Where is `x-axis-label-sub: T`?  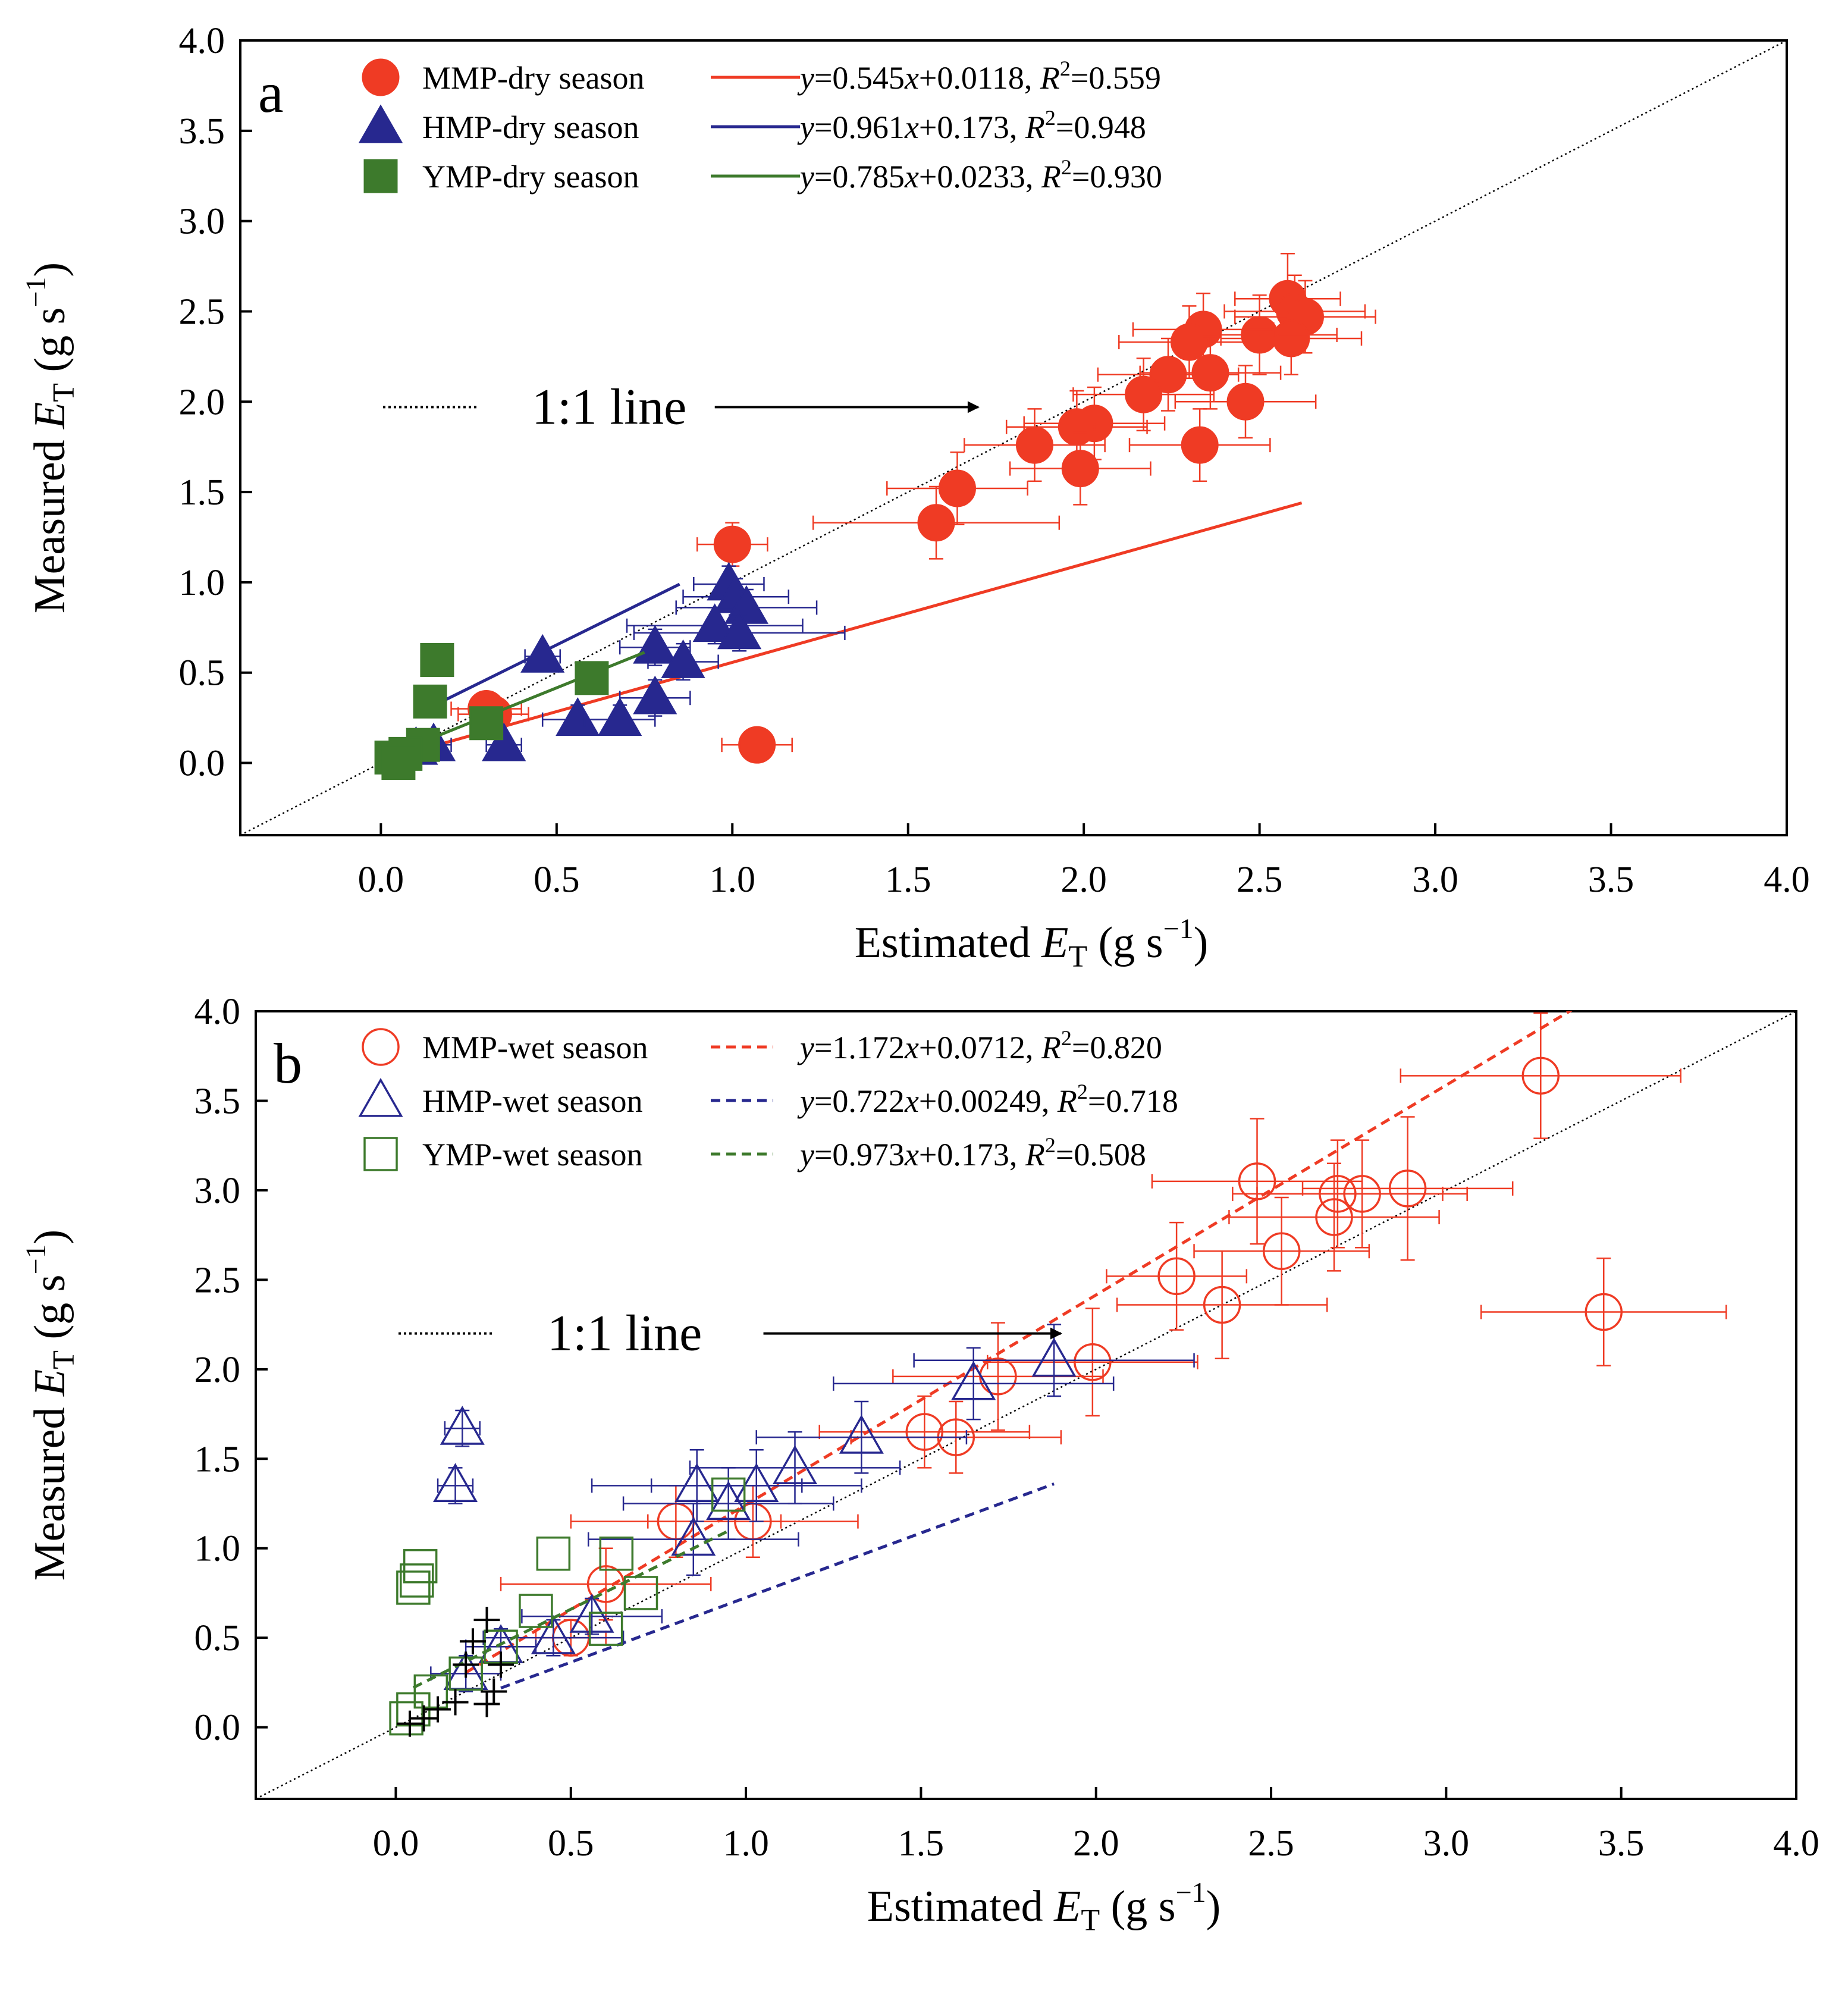 x-axis-label-sub: T is located at coordinates (1077, 957).